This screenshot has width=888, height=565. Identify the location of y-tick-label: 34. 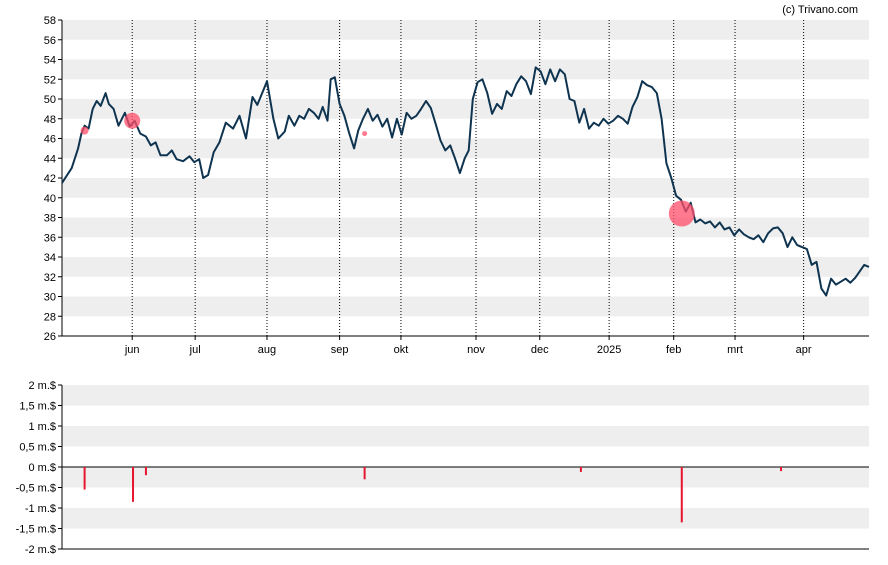
(50, 258).